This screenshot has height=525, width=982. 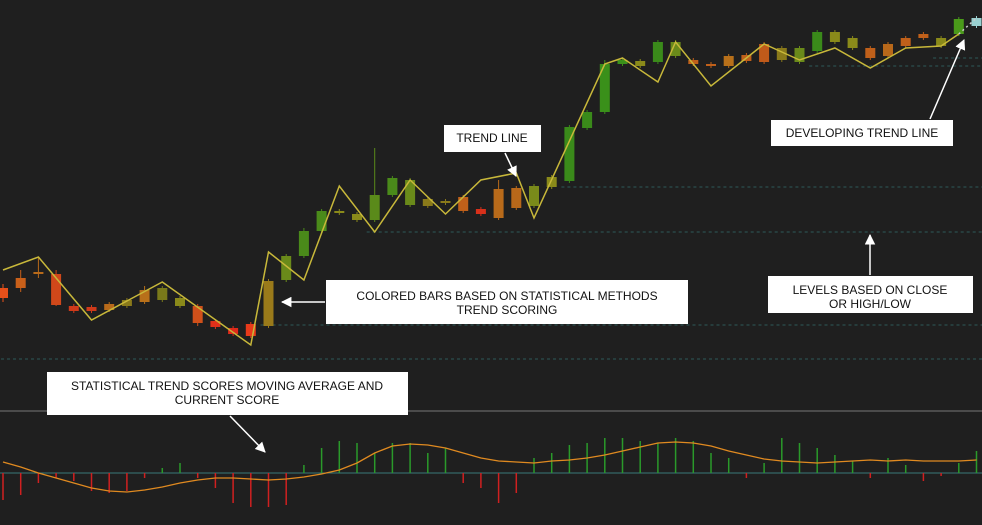 I want to click on note: DEVELOPING TREND LINE, so click(x=862, y=133).